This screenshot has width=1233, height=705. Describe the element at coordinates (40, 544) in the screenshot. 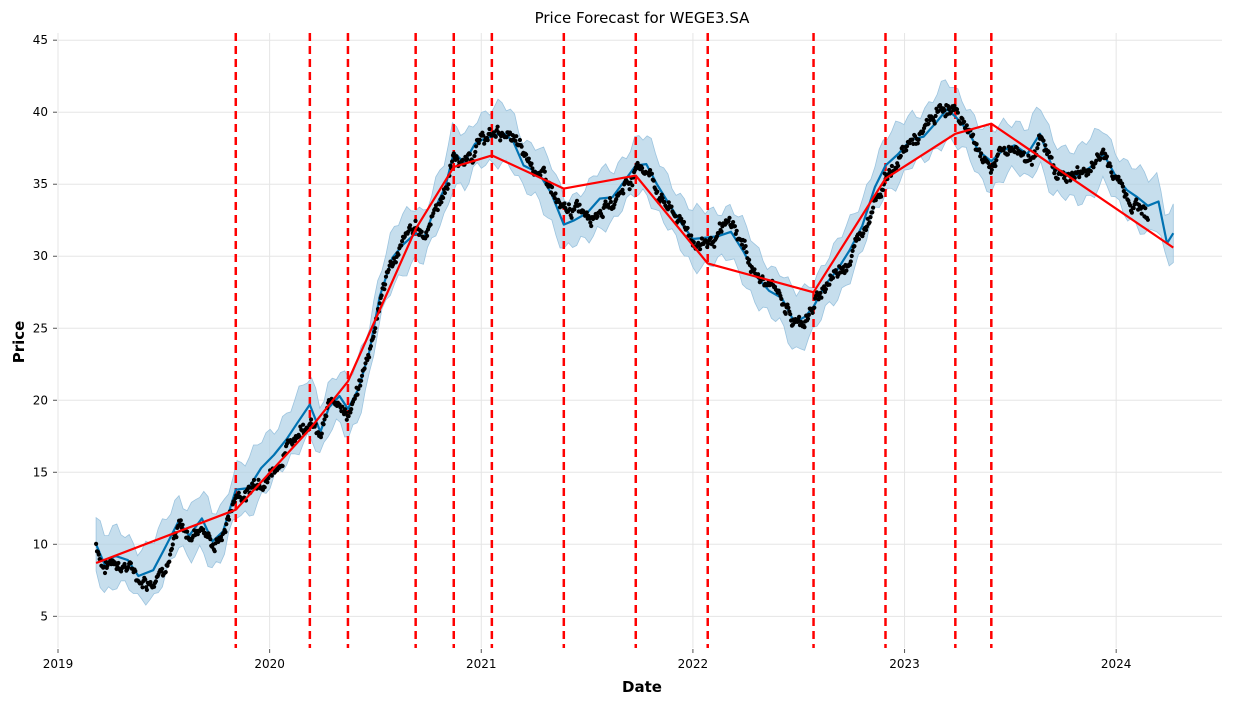

I see `y-tick-label: 10` at that location.